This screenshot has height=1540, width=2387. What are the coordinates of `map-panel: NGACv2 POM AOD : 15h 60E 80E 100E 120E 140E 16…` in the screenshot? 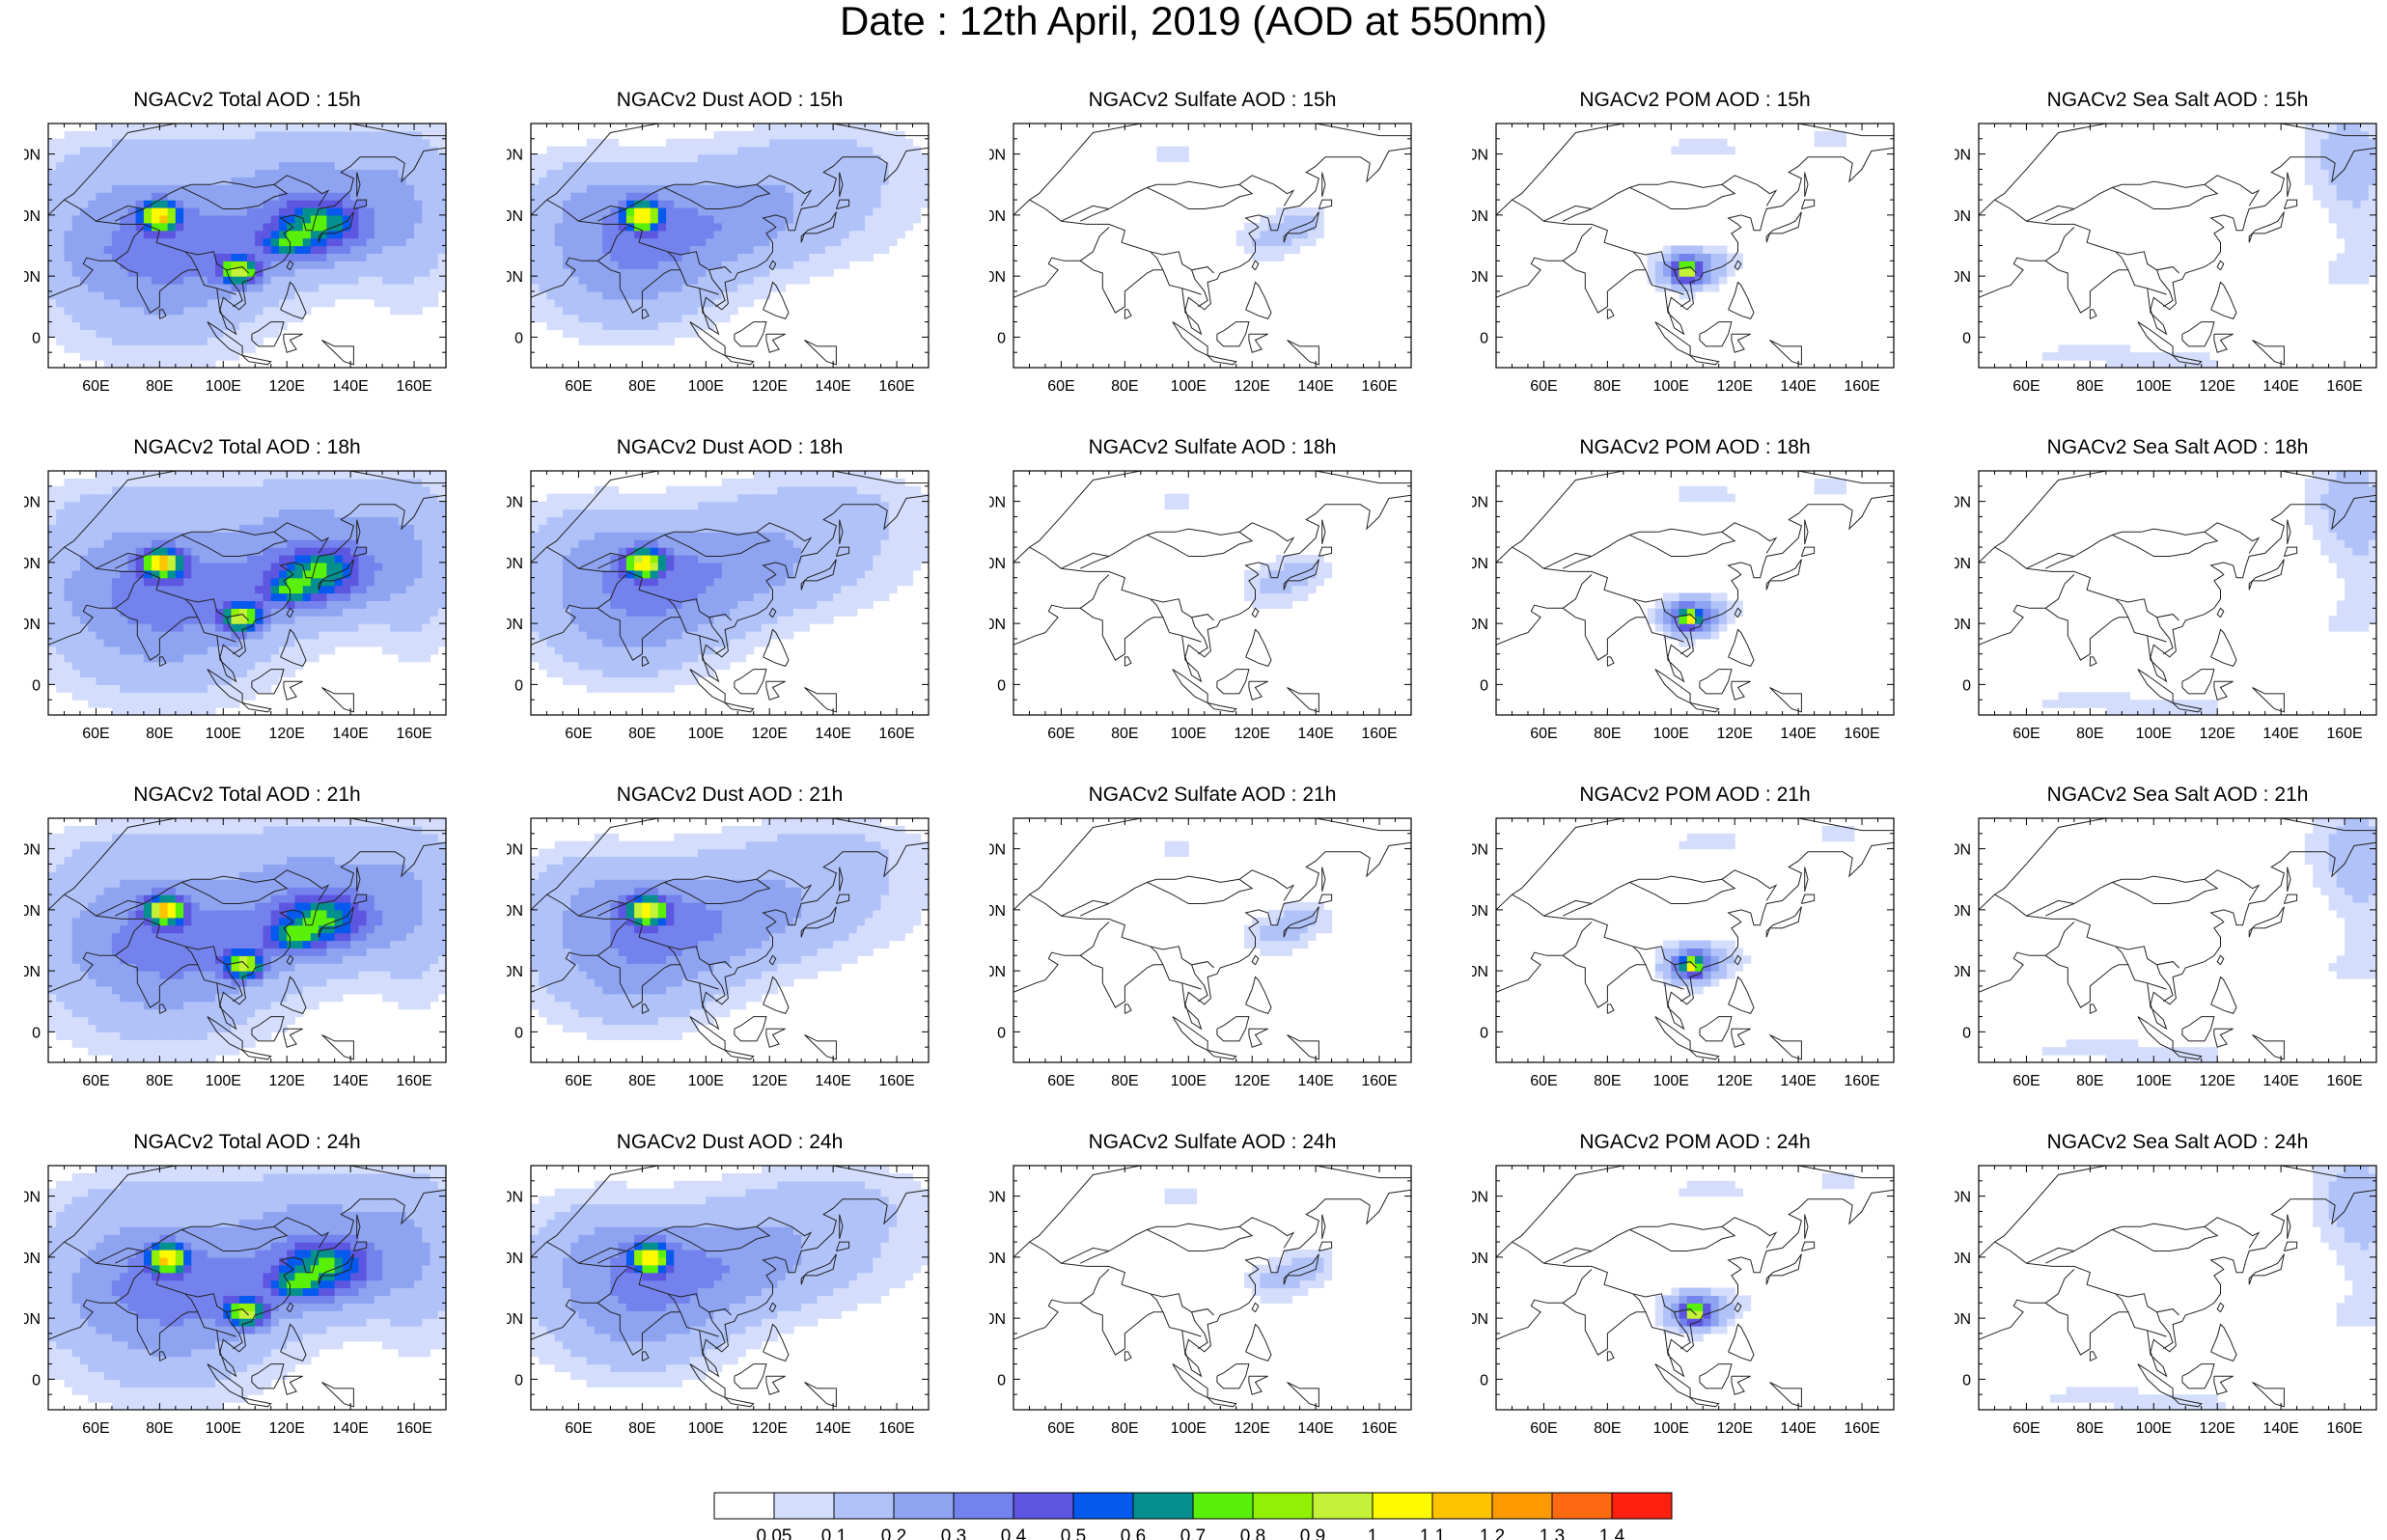 It's located at (1713, 260).